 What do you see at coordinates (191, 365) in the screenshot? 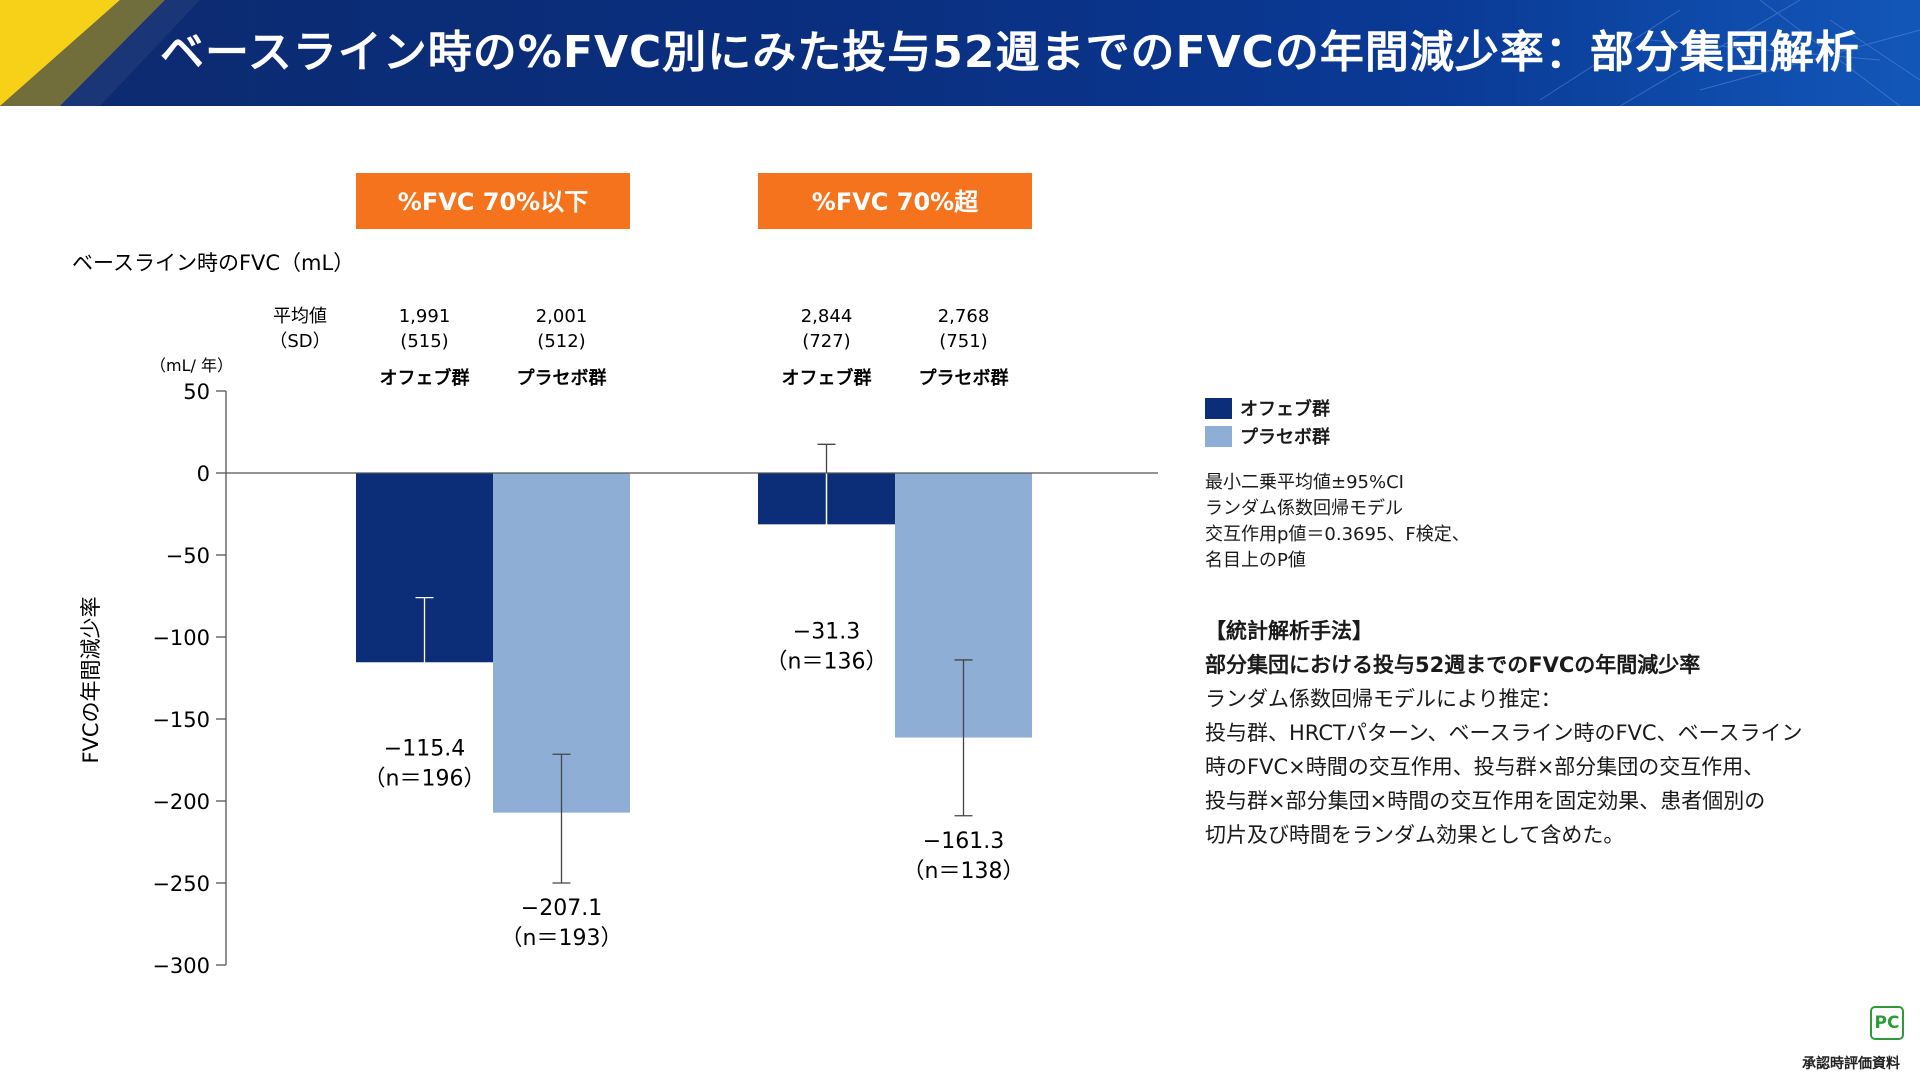
I see `y-axis-unit: （mL/ 年）` at bounding box center [191, 365].